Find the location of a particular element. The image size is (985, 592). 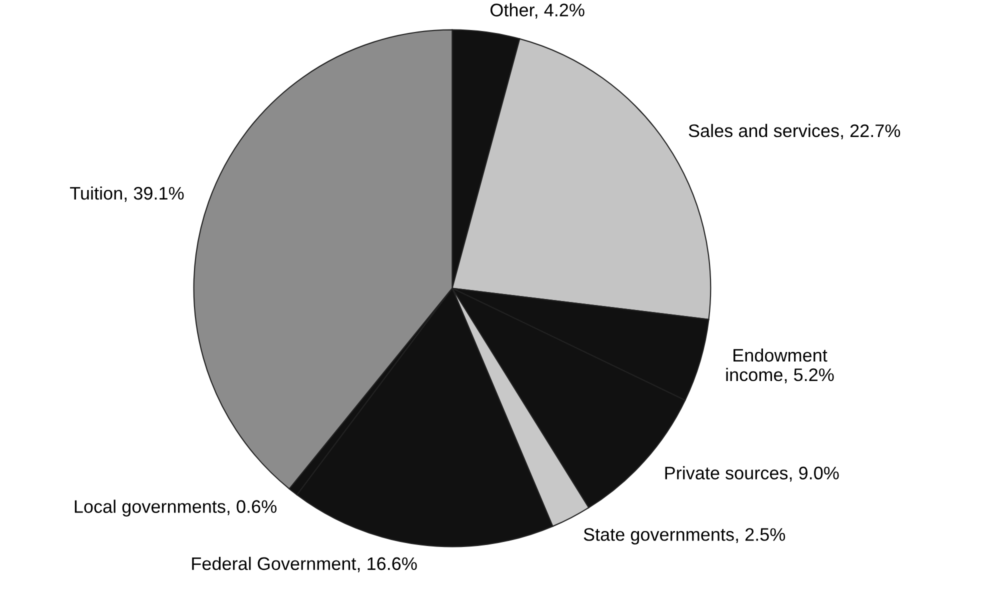

slice-label: Private sources, 9.0% is located at coordinates (752, 474).